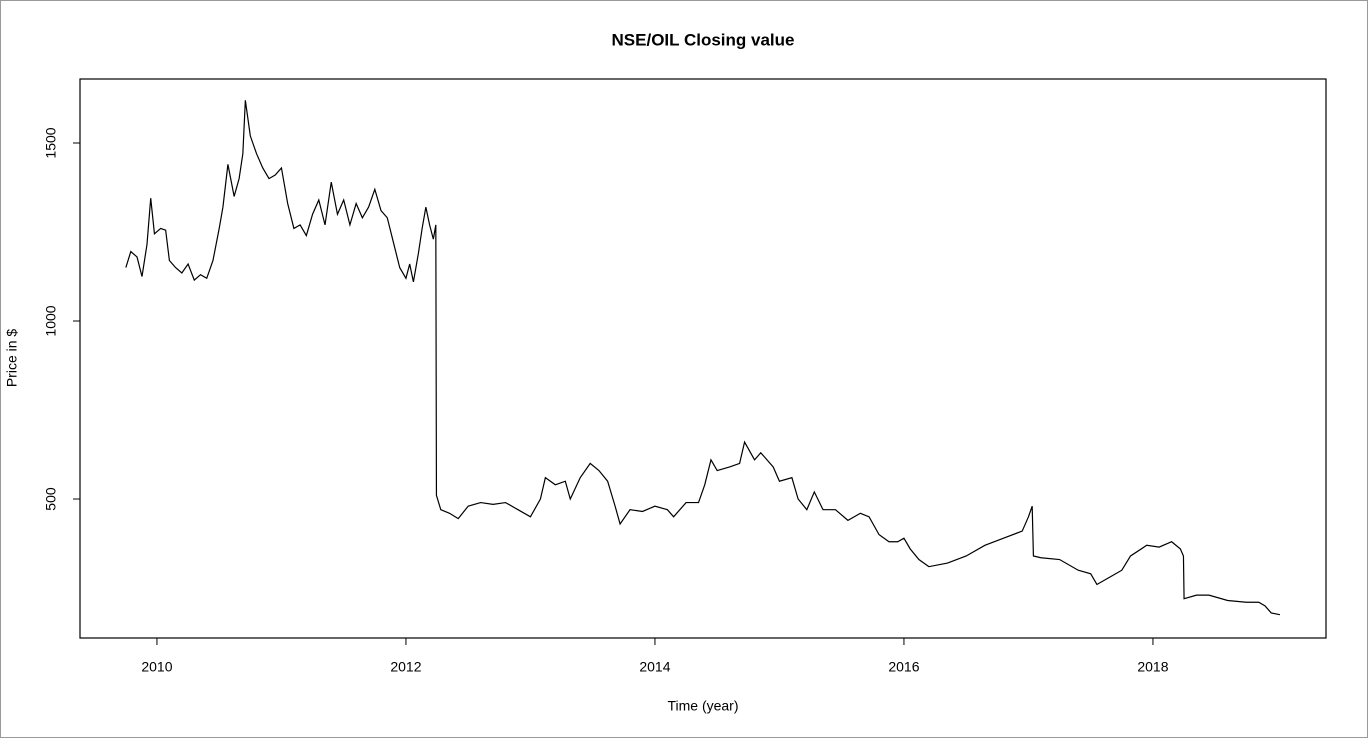 This screenshot has height=738, width=1368. I want to click on x-tick-label: 2018, so click(1152, 667).